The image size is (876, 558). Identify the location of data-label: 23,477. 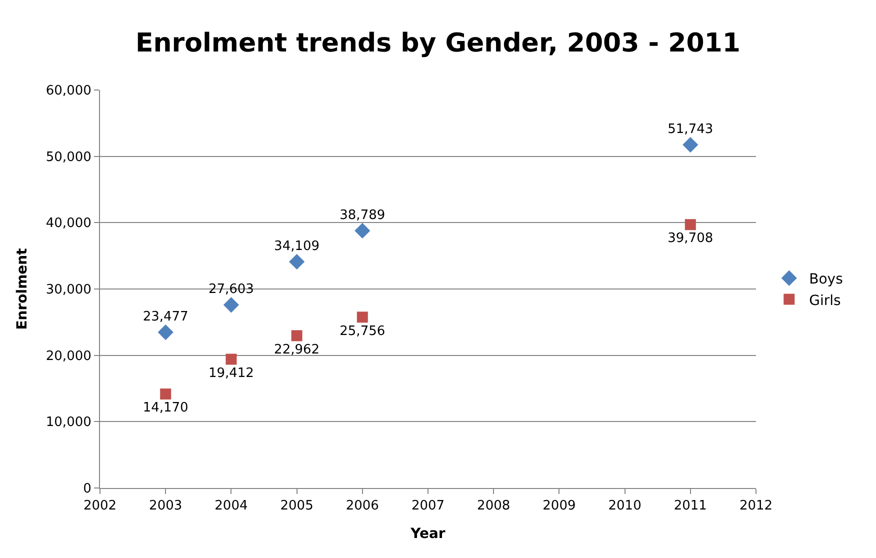
(165, 317).